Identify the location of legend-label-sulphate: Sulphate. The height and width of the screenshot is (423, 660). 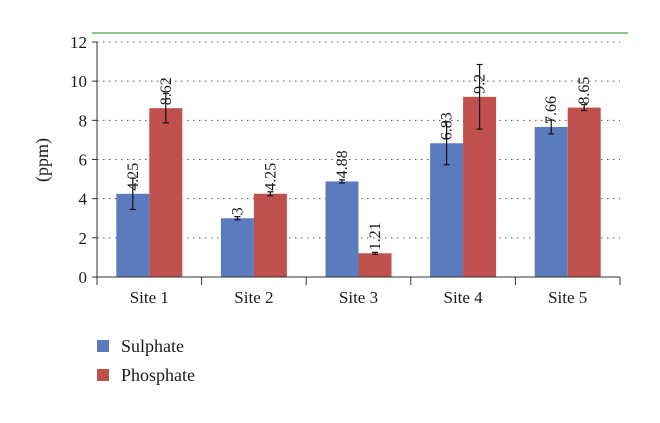
(152, 346).